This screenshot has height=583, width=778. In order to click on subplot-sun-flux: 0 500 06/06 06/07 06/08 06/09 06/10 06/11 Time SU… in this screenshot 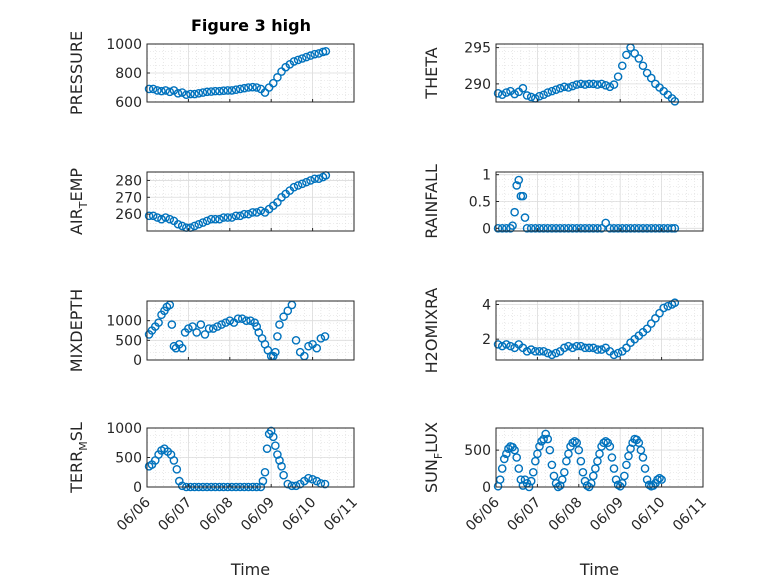, I will do `click(566, 500)`.